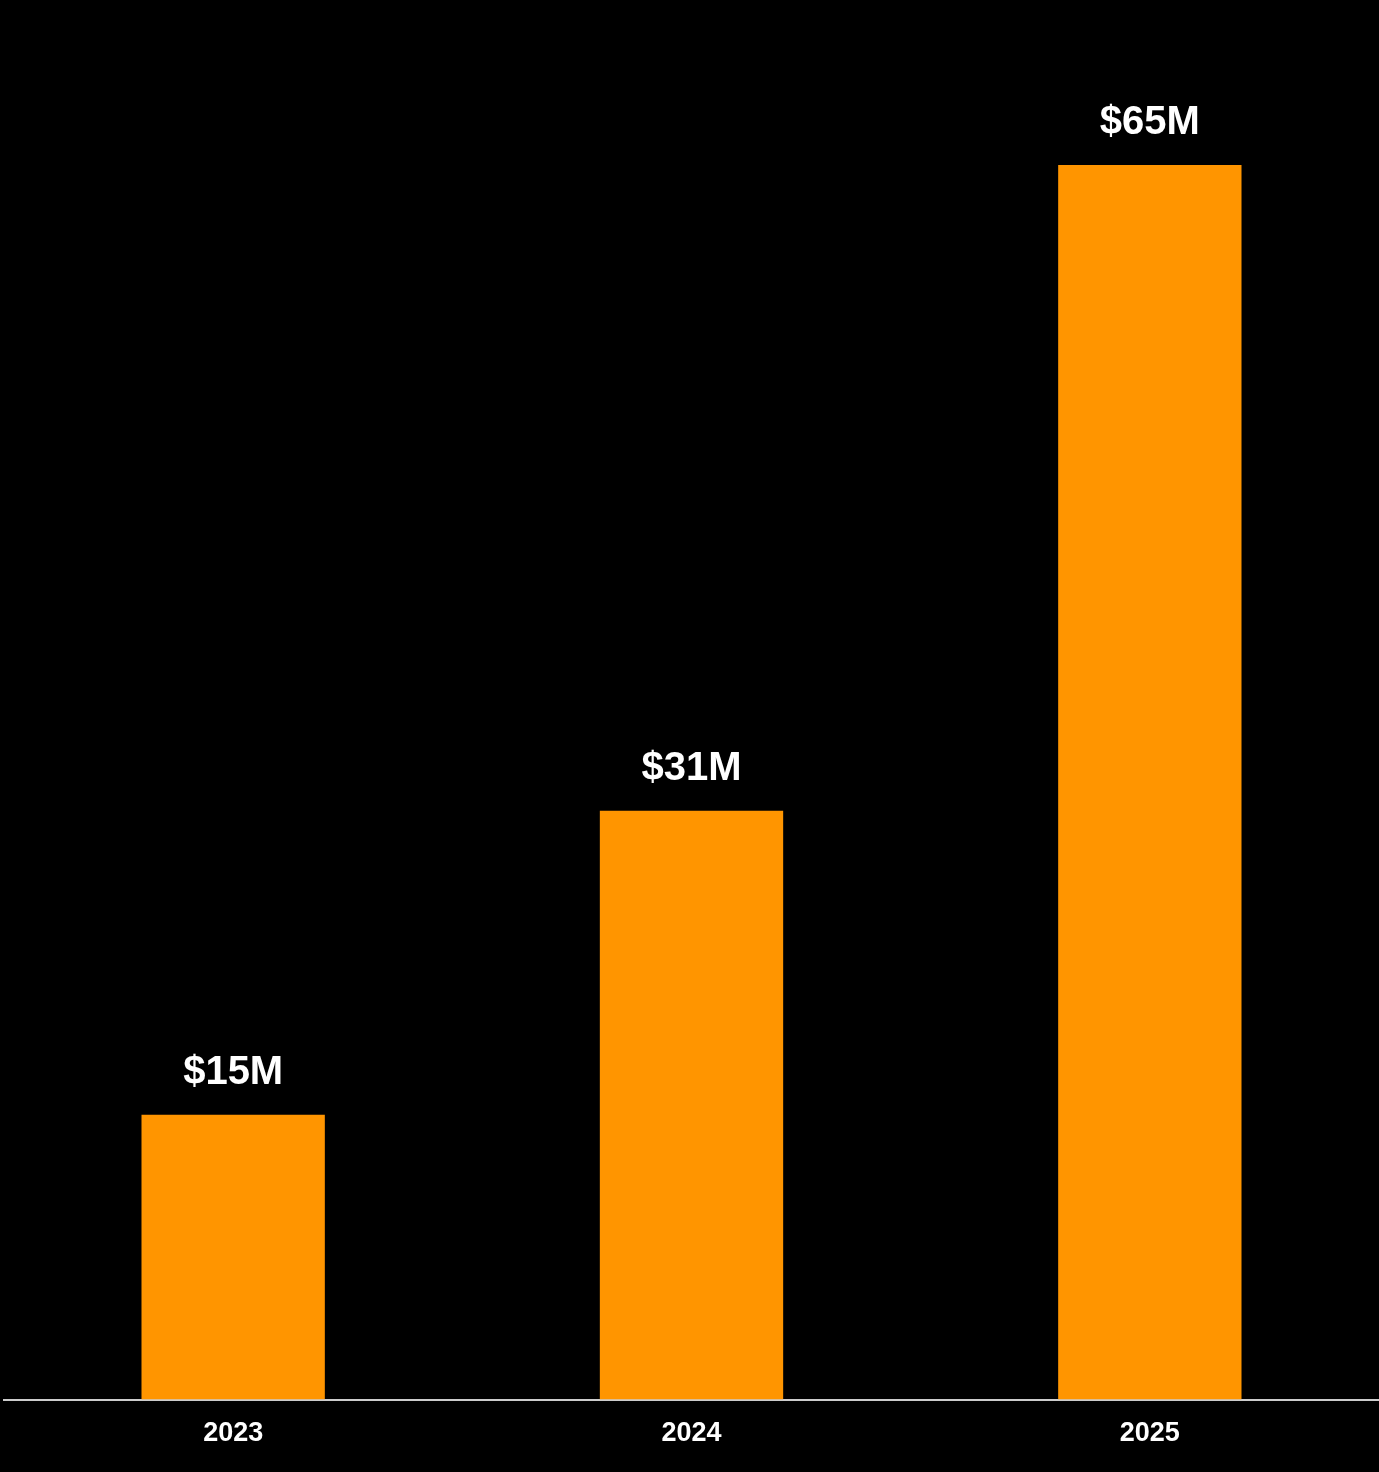 This screenshot has width=1379, height=1472. Describe the element at coordinates (233, 1069) in the screenshot. I see `data-label: $15M` at that location.